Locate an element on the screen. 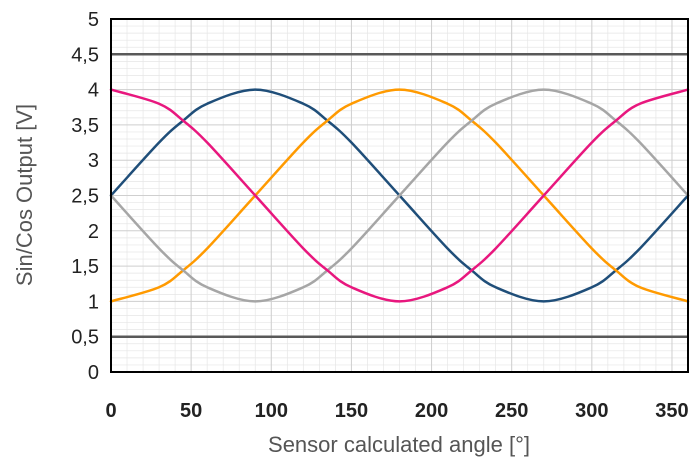 This screenshot has height=468, width=692. y-tick-label: 0,5 is located at coordinates (85, 338).